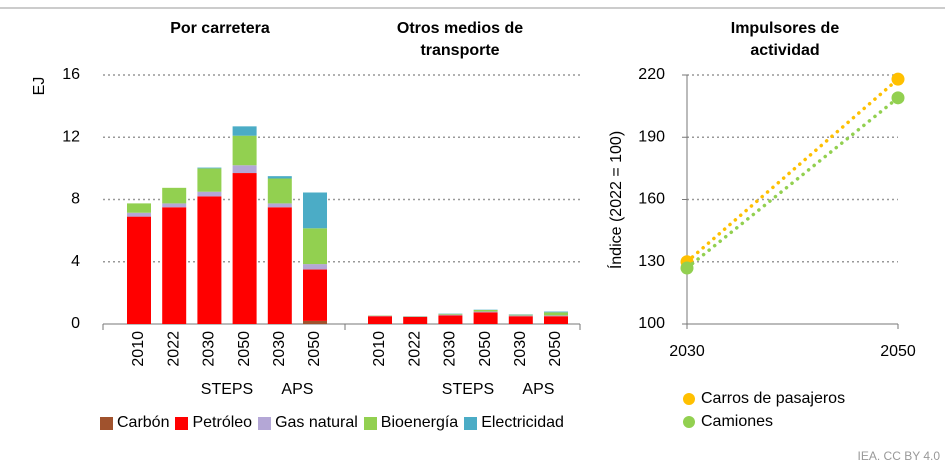 The height and width of the screenshot is (469, 945). Describe the element at coordinates (460, 39) in the screenshot. I see `panel-title: Otros medios de transporte` at that location.